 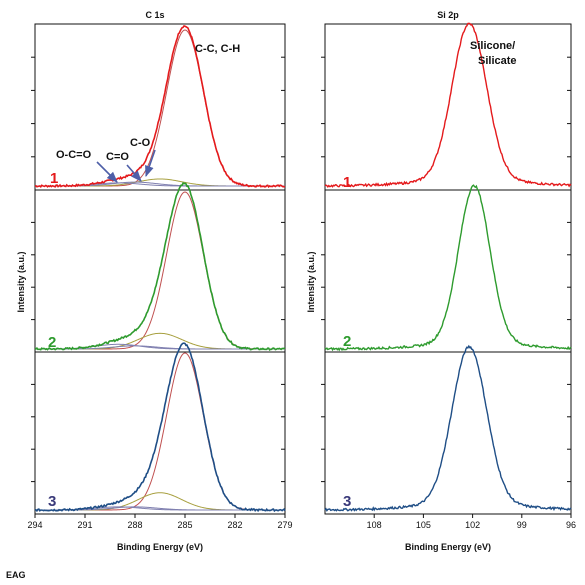 What do you see at coordinates (284, 525) in the screenshot?
I see `c1s-x-tick-label: 279` at bounding box center [284, 525].